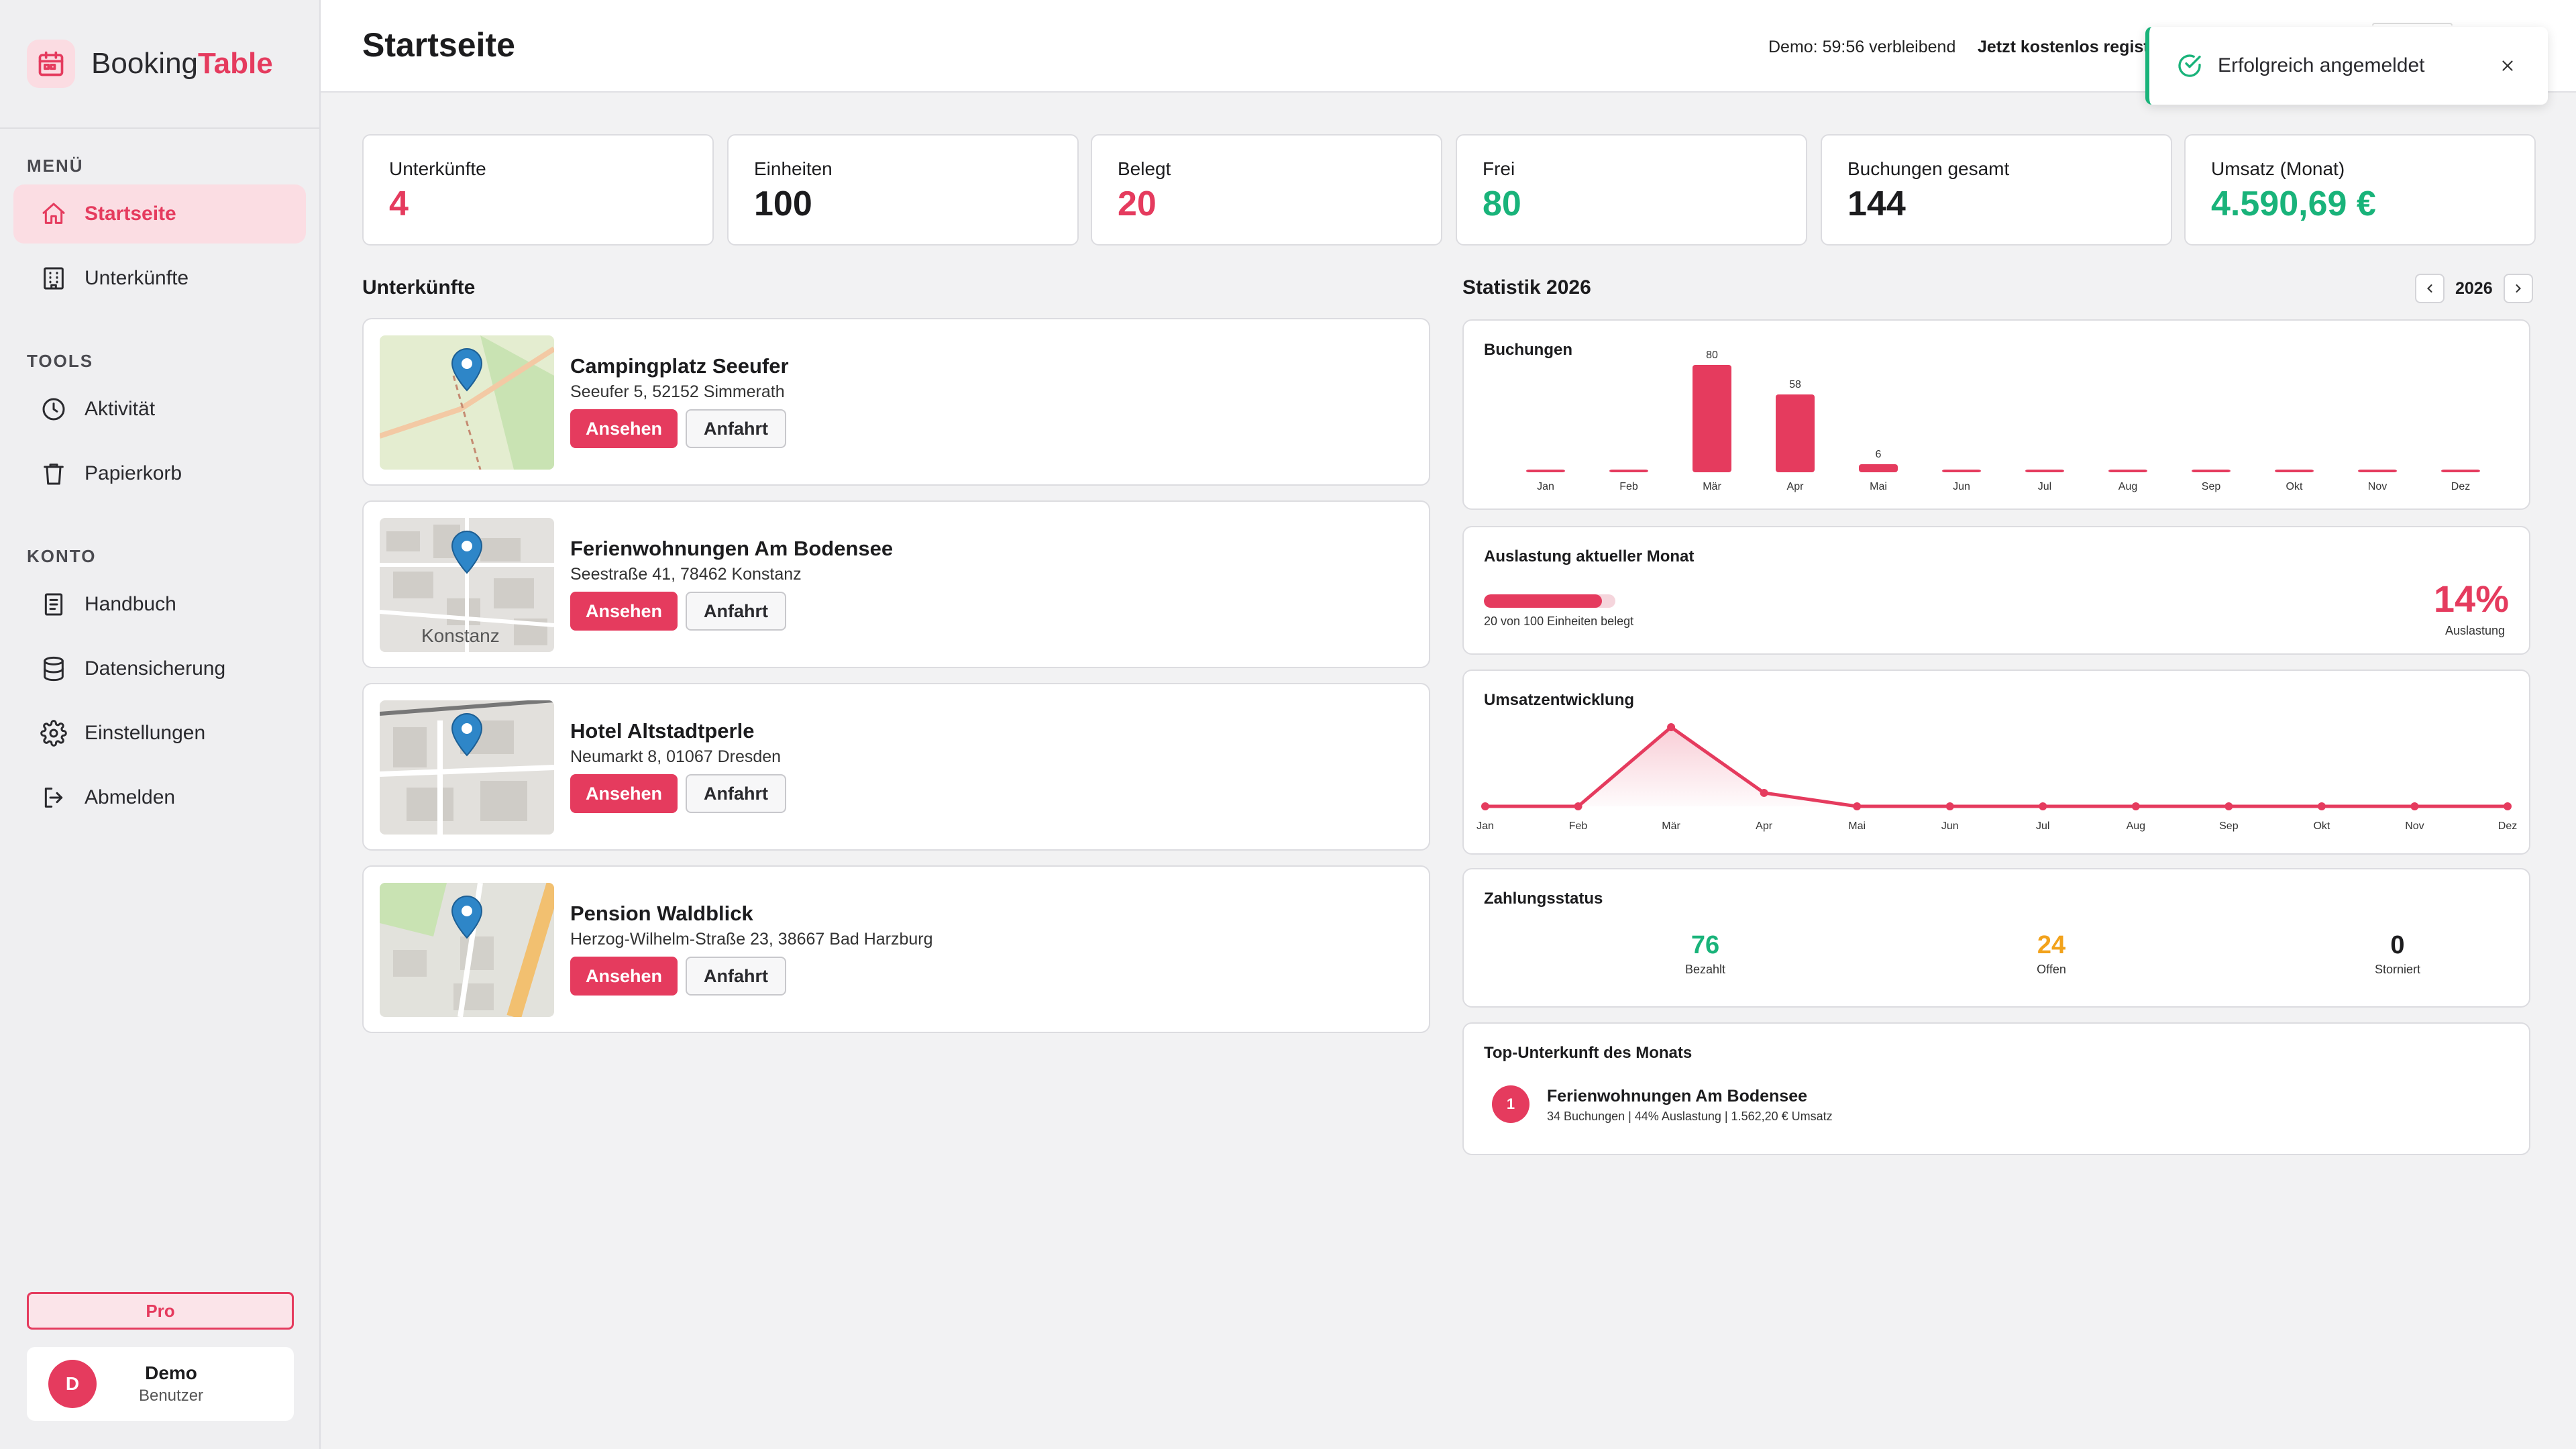 This screenshot has height=1449, width=2576. Describe the element at coordinates (793, 168) in the screenshot. I see `stat-label: Einheiten` at that location.